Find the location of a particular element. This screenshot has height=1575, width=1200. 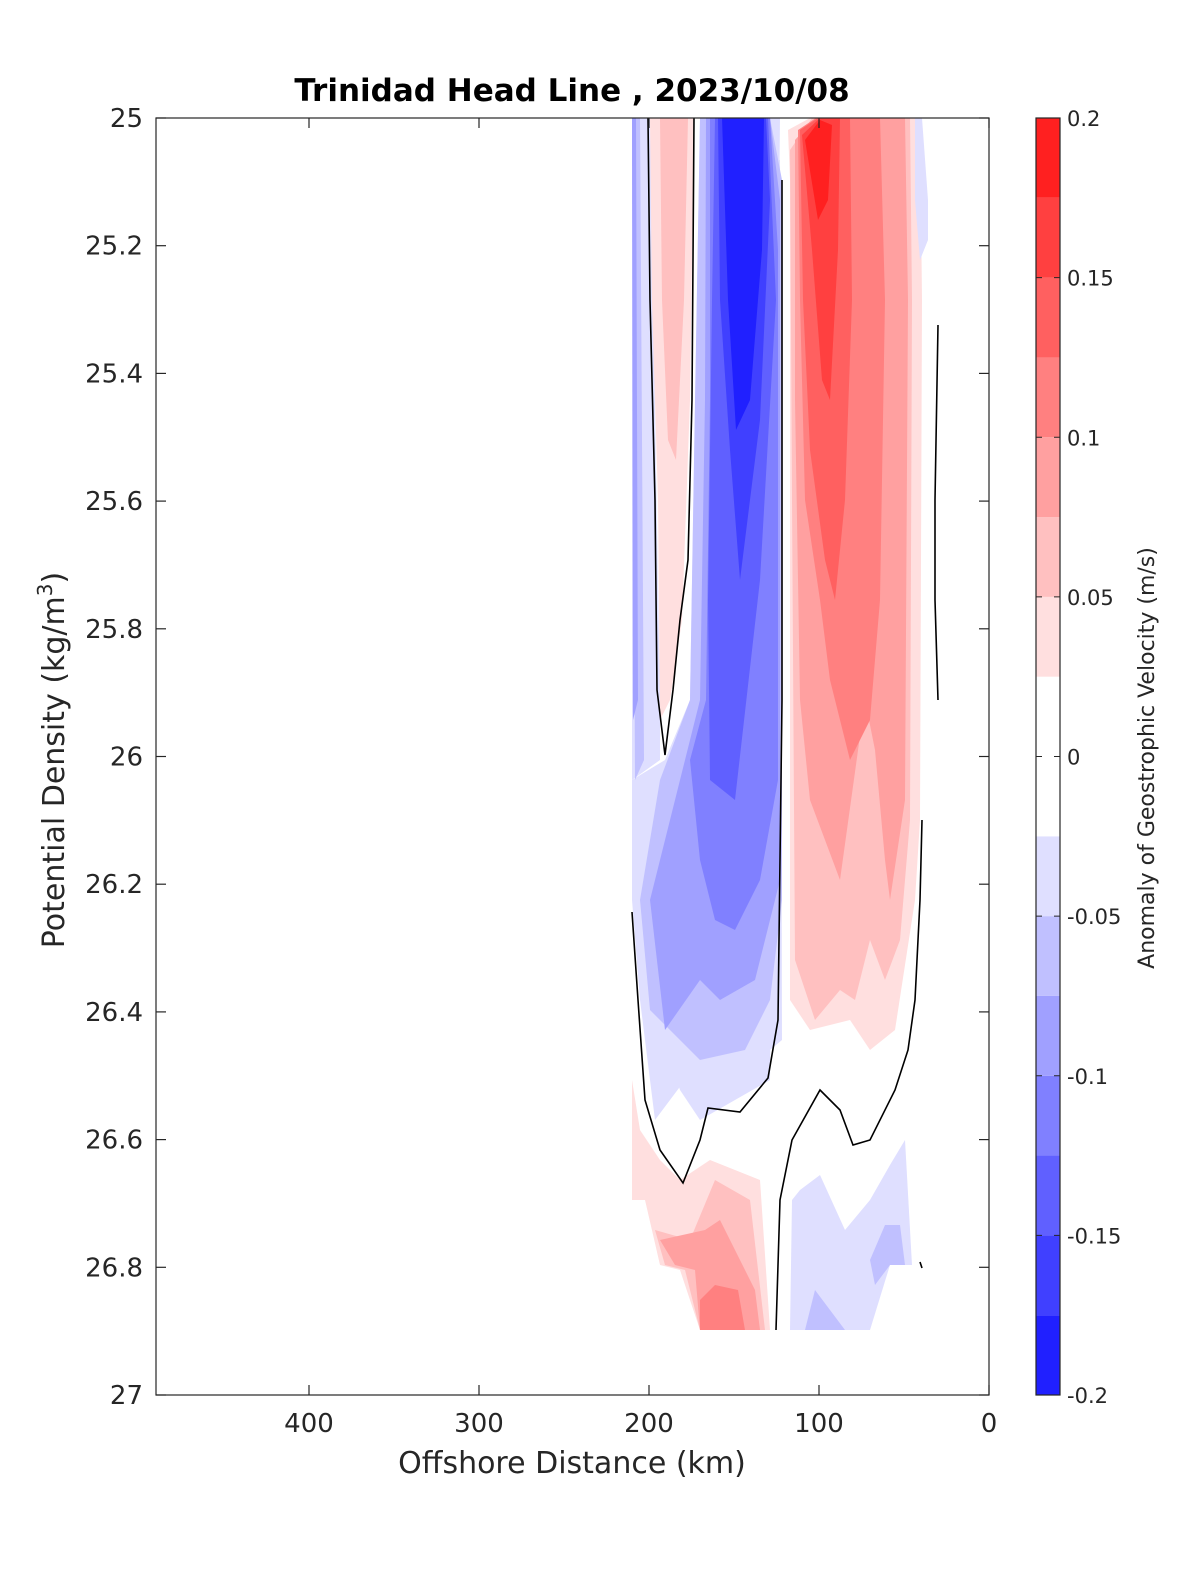

zero-contour-offshore is located at coordinates (671, 436).